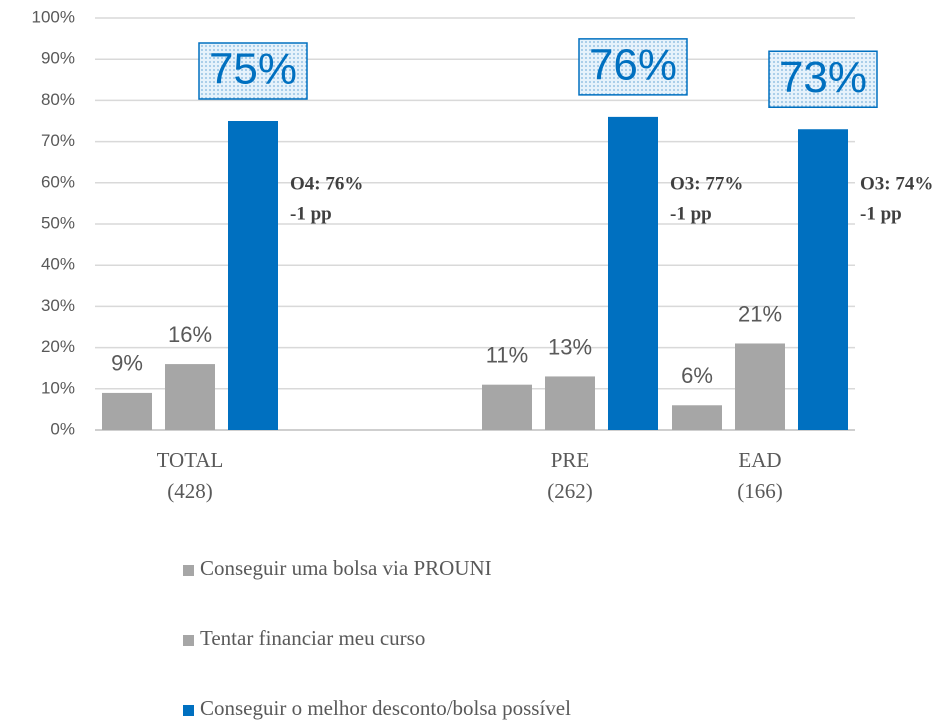 The height and width of the screenshot is (721, 949). What do you see at coordinates (507, 354) in the screenshot?
I see `value-label: 11%` at bounding box center [507, 354].